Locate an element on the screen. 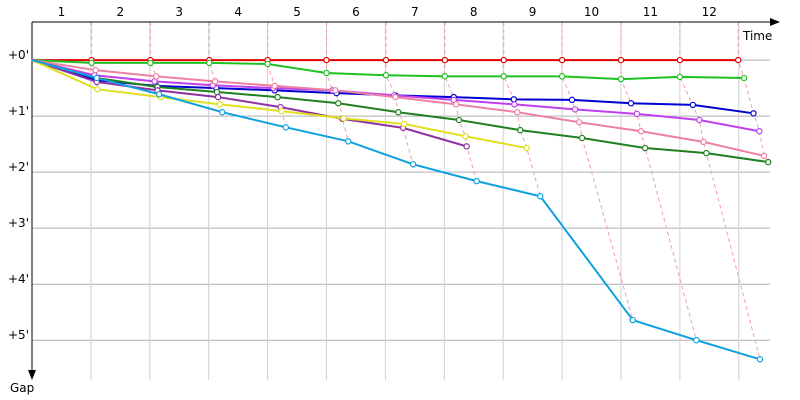 The height and width of the screenshot is (400, 800). y-axis-arrow is located at coordinates (32, 375).